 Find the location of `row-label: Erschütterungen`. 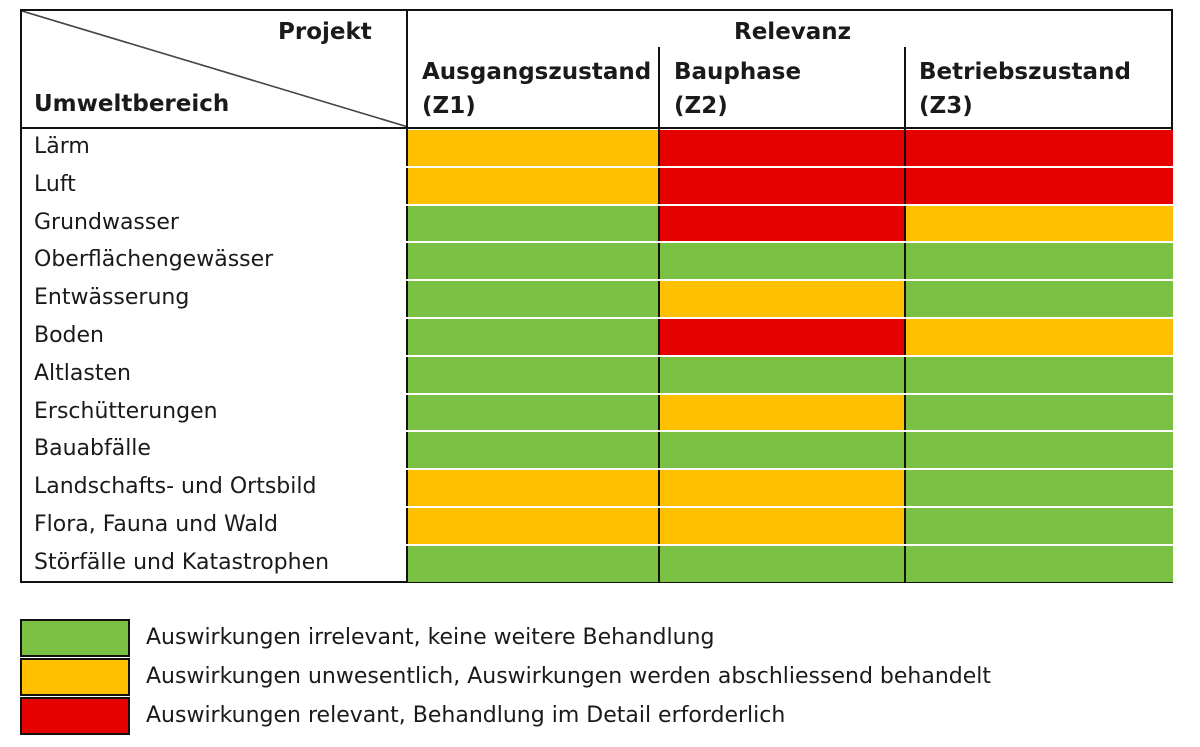

row-label: Erschütterungen is located at coordinates (126, 411).